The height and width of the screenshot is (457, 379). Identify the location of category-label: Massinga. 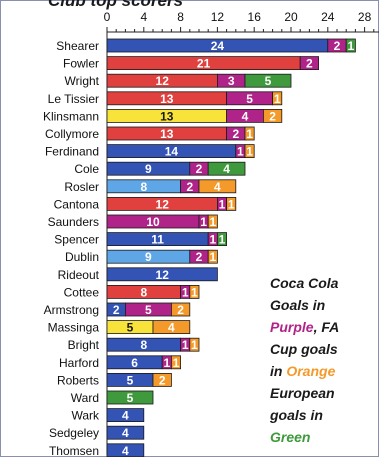
(74, 328).